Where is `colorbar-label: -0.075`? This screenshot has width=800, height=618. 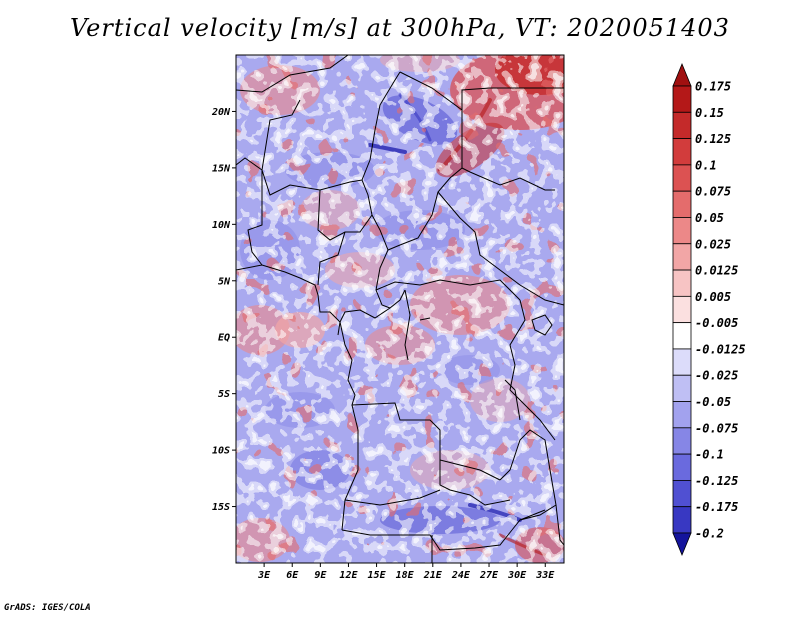 colorbar-label: -0.075 is located at coordinates (716, 428).